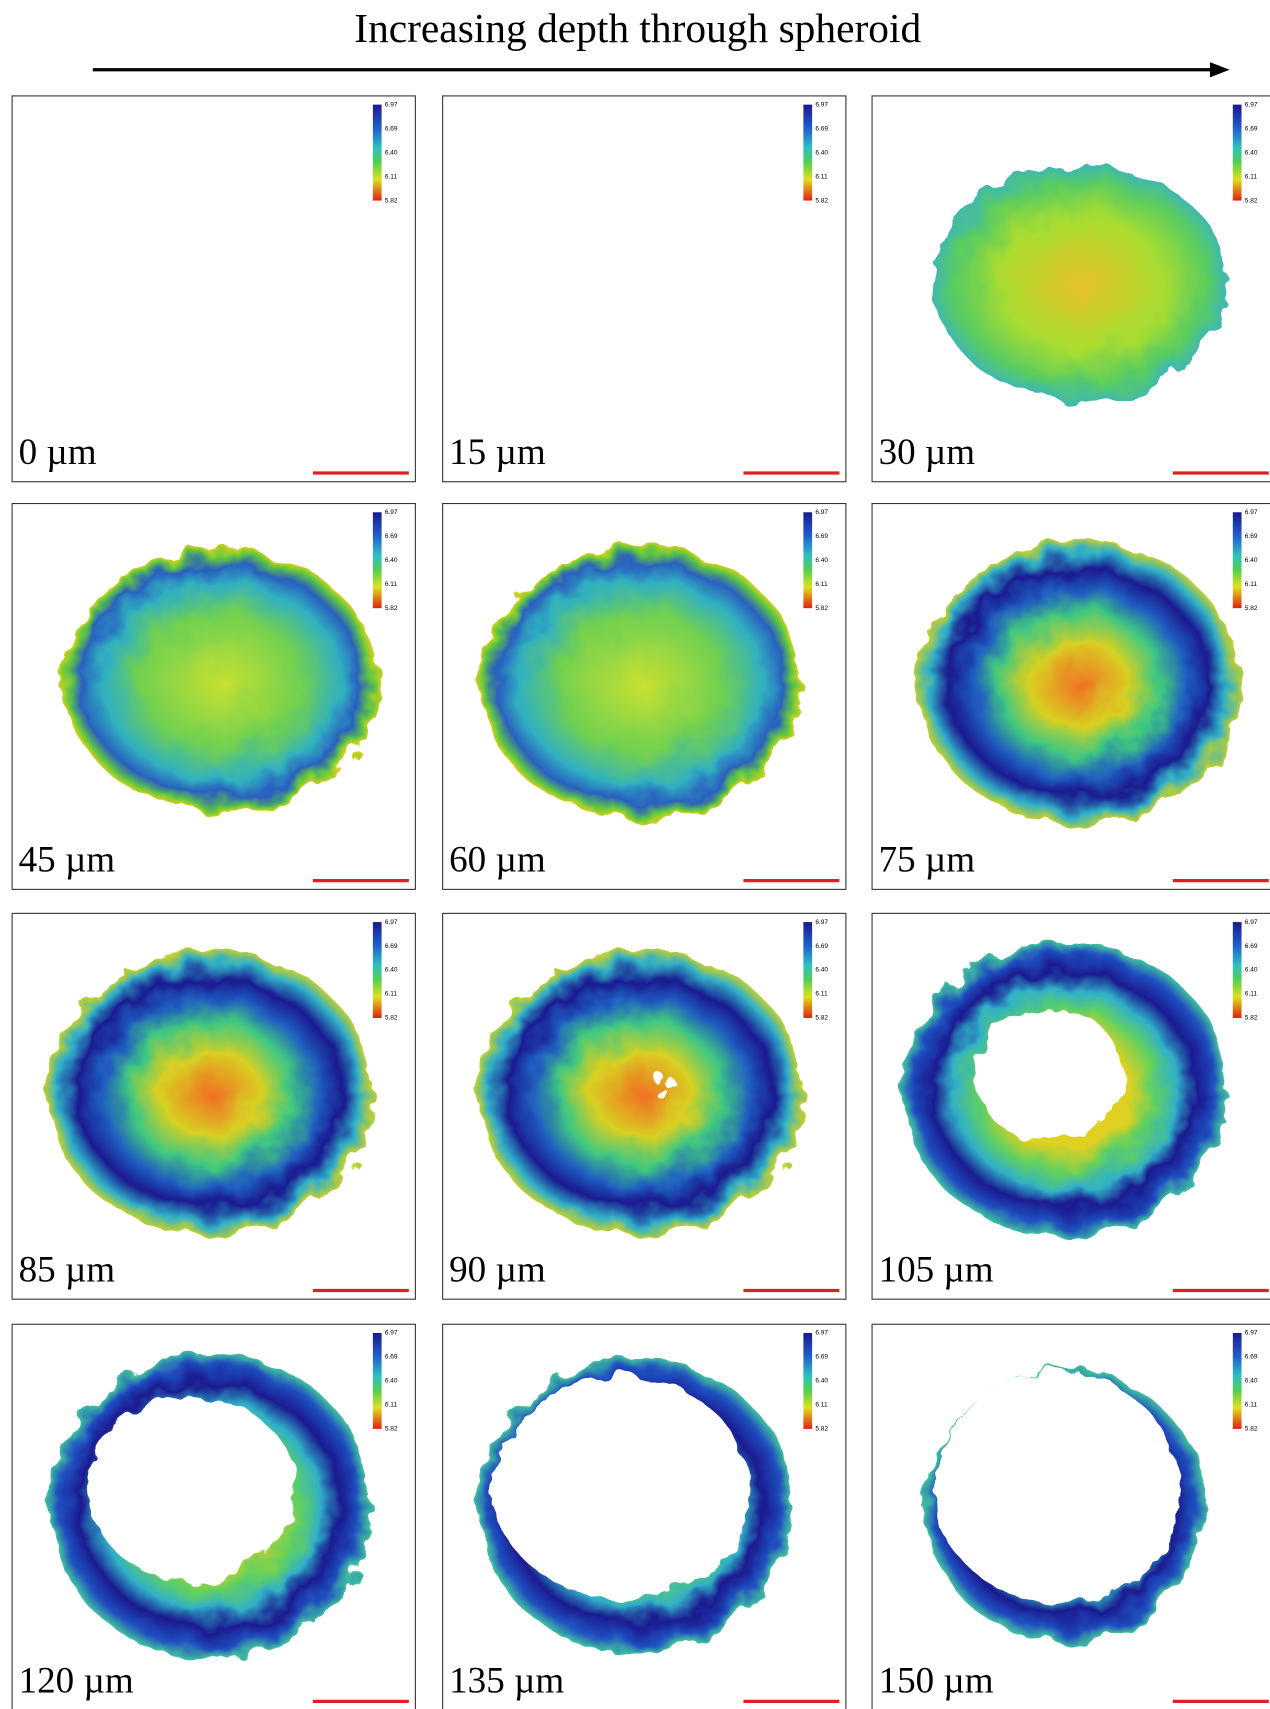 The width and height of the screenshot is (1270, 1709). I want to click on panel: 6.97 6.69 6.40 6.11 5.82 75 µm, so click(1070, 696).